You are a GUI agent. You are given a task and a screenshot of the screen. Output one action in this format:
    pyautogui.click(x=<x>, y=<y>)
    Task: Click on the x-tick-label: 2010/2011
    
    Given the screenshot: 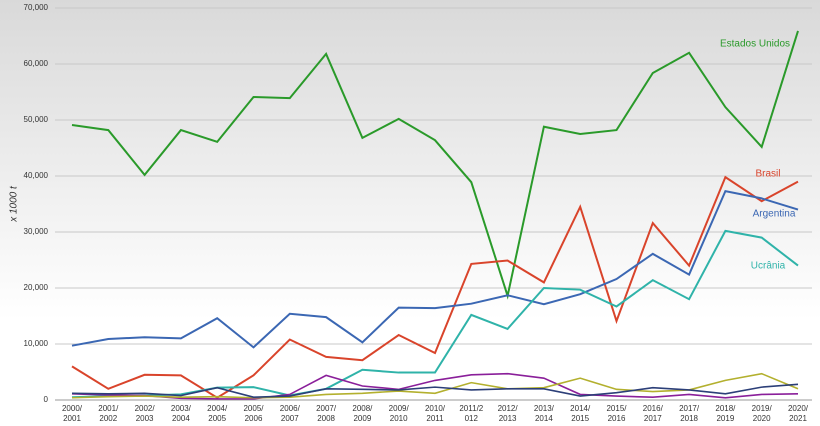 What is the action you would take?
    pyautogui.click(x=435, y=413)
    